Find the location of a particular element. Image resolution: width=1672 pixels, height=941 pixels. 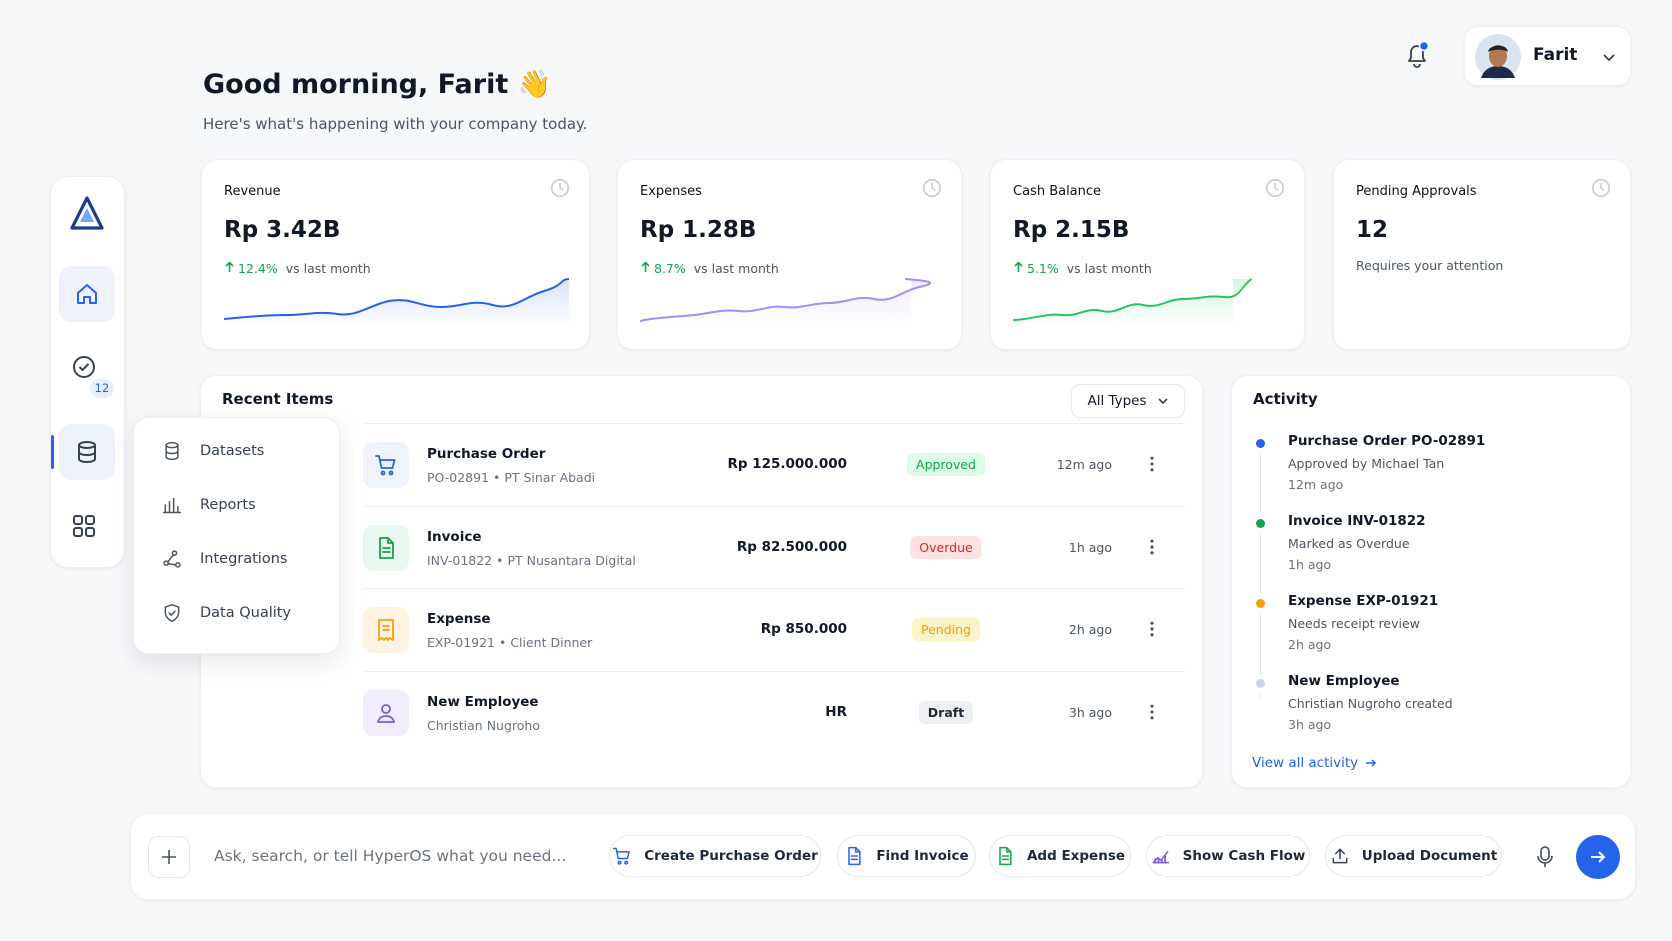

nav-home is located at coordinates (87, 294).